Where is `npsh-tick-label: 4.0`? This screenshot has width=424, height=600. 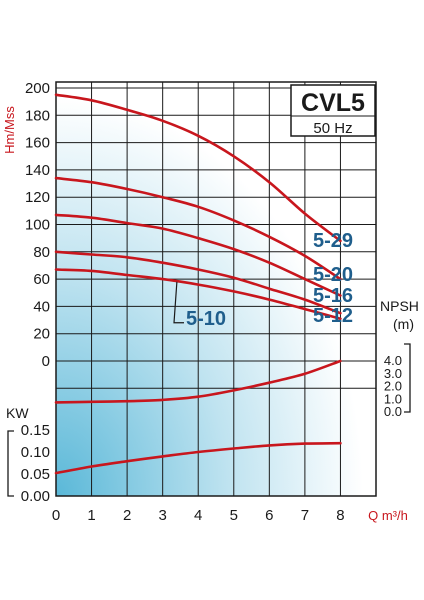 npsh-tick-label: 4.0 is located at coordinates (393, 360).